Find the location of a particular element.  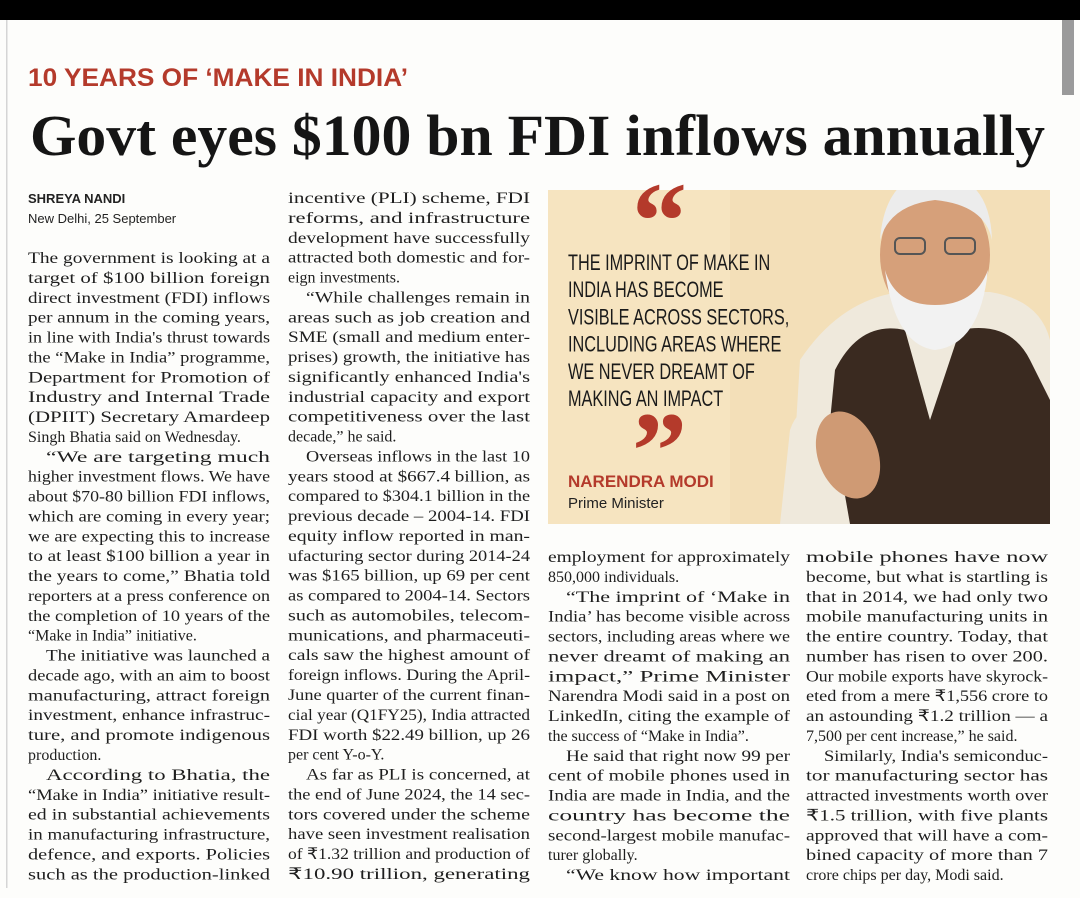

close-quote-mark: ” is located at coordinates (659, 451).